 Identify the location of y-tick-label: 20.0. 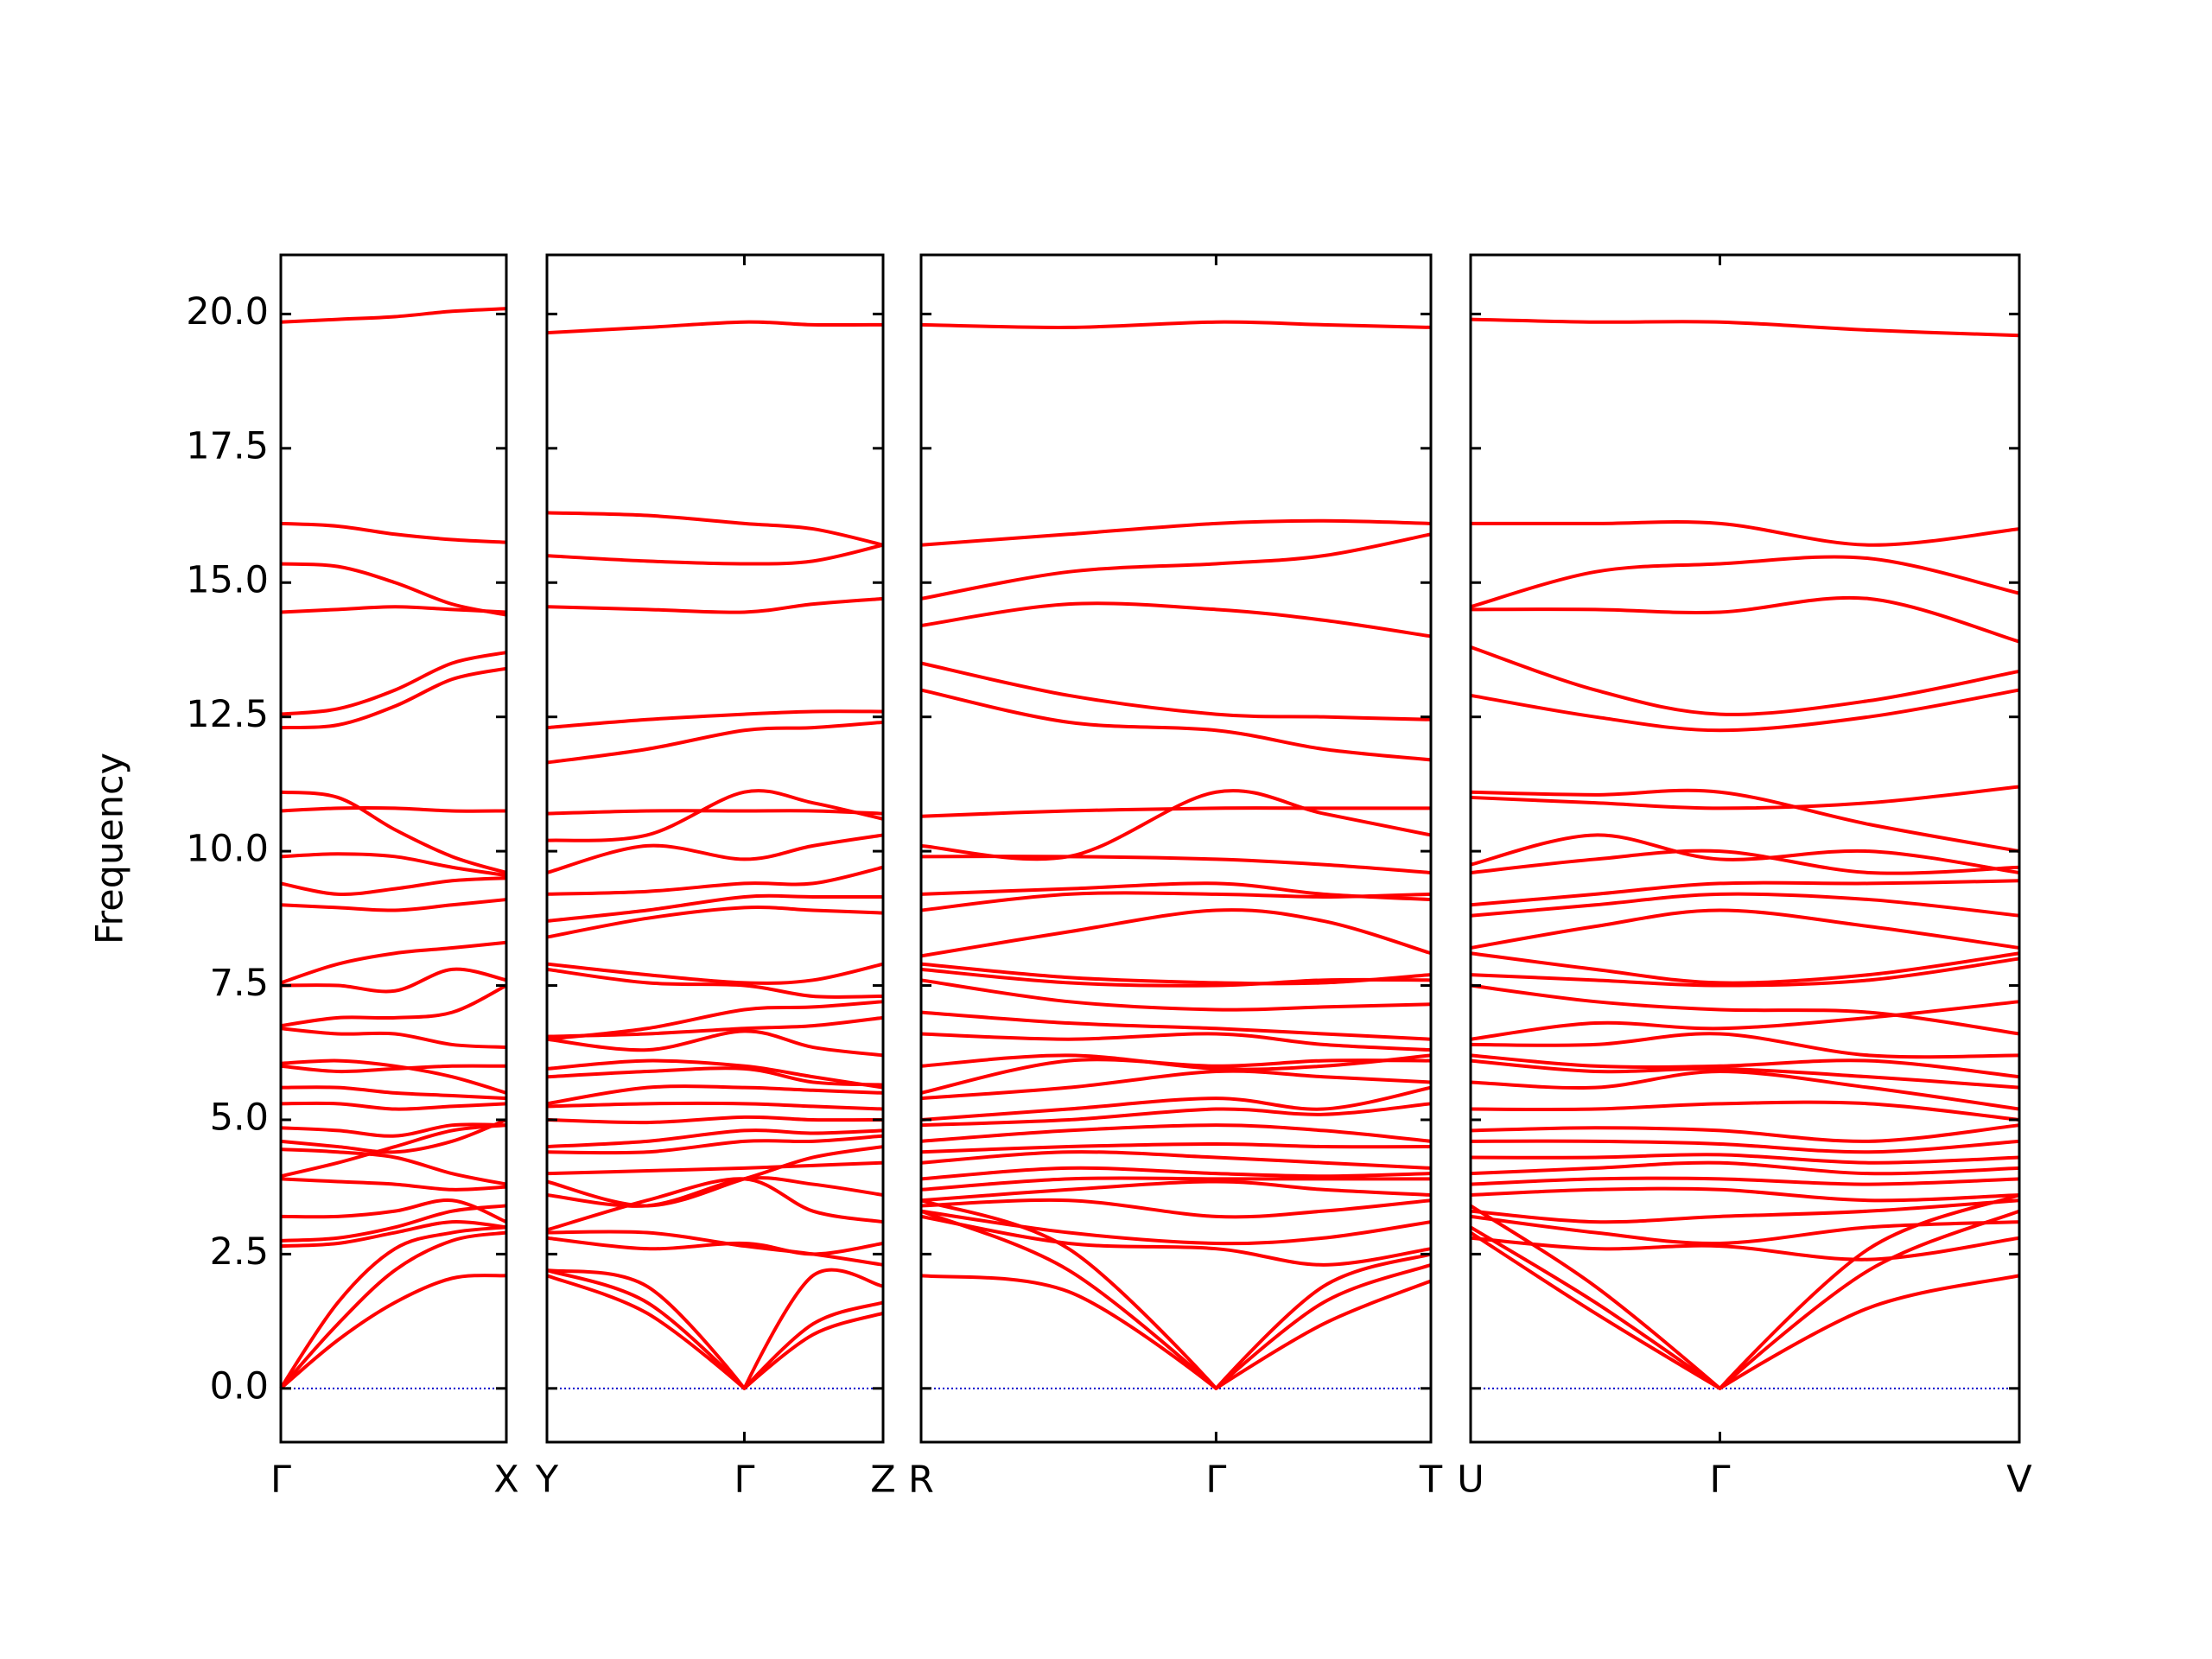
(227, 312).